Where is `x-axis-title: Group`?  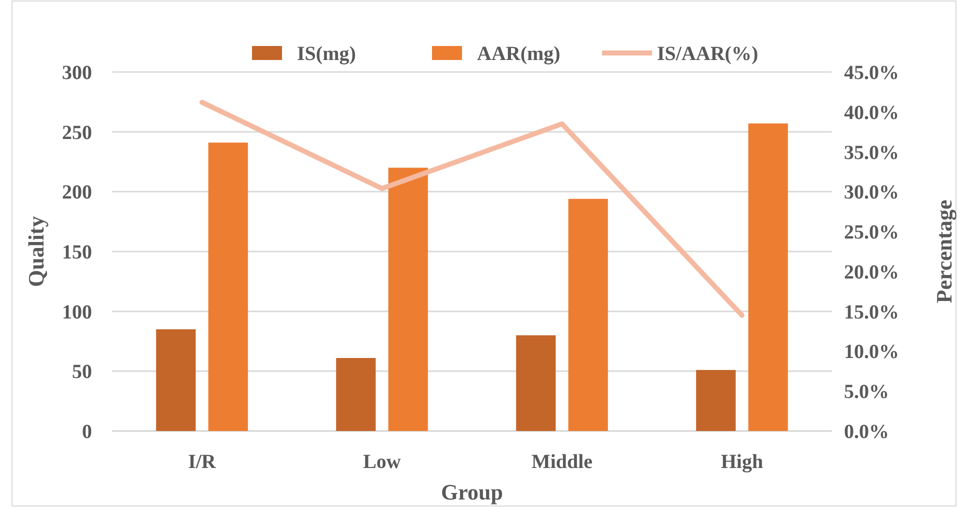
x-axis-title: Group is located at coordinates (472, 492).